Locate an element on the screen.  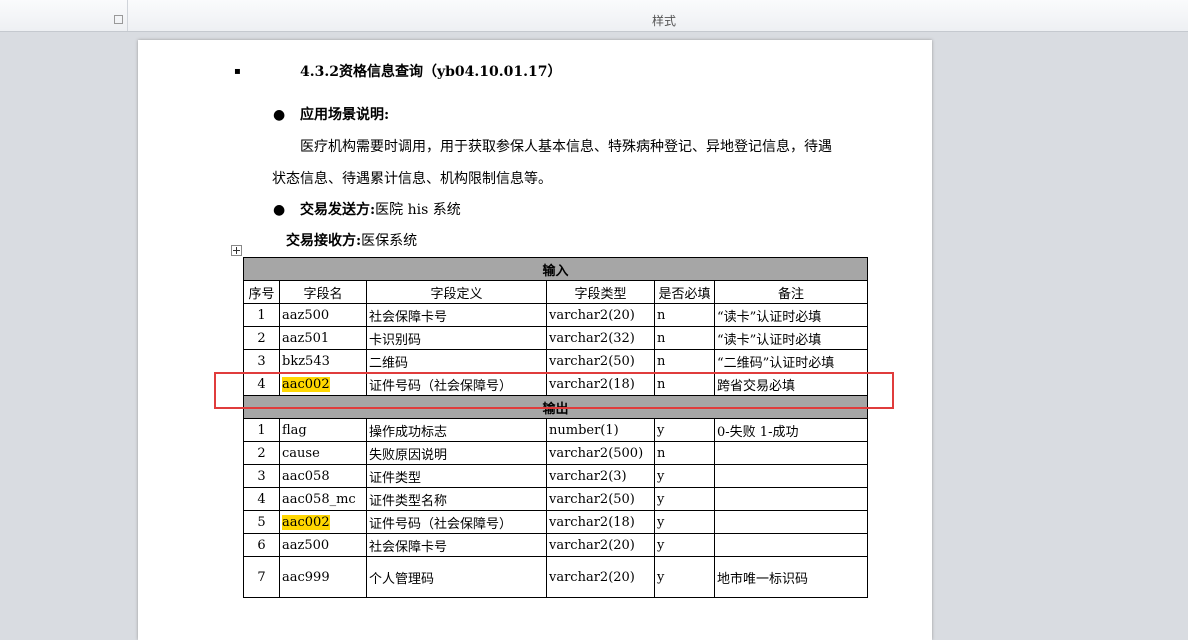
line: 交易接收方:医保系统 is located at coordinates (351, 241).